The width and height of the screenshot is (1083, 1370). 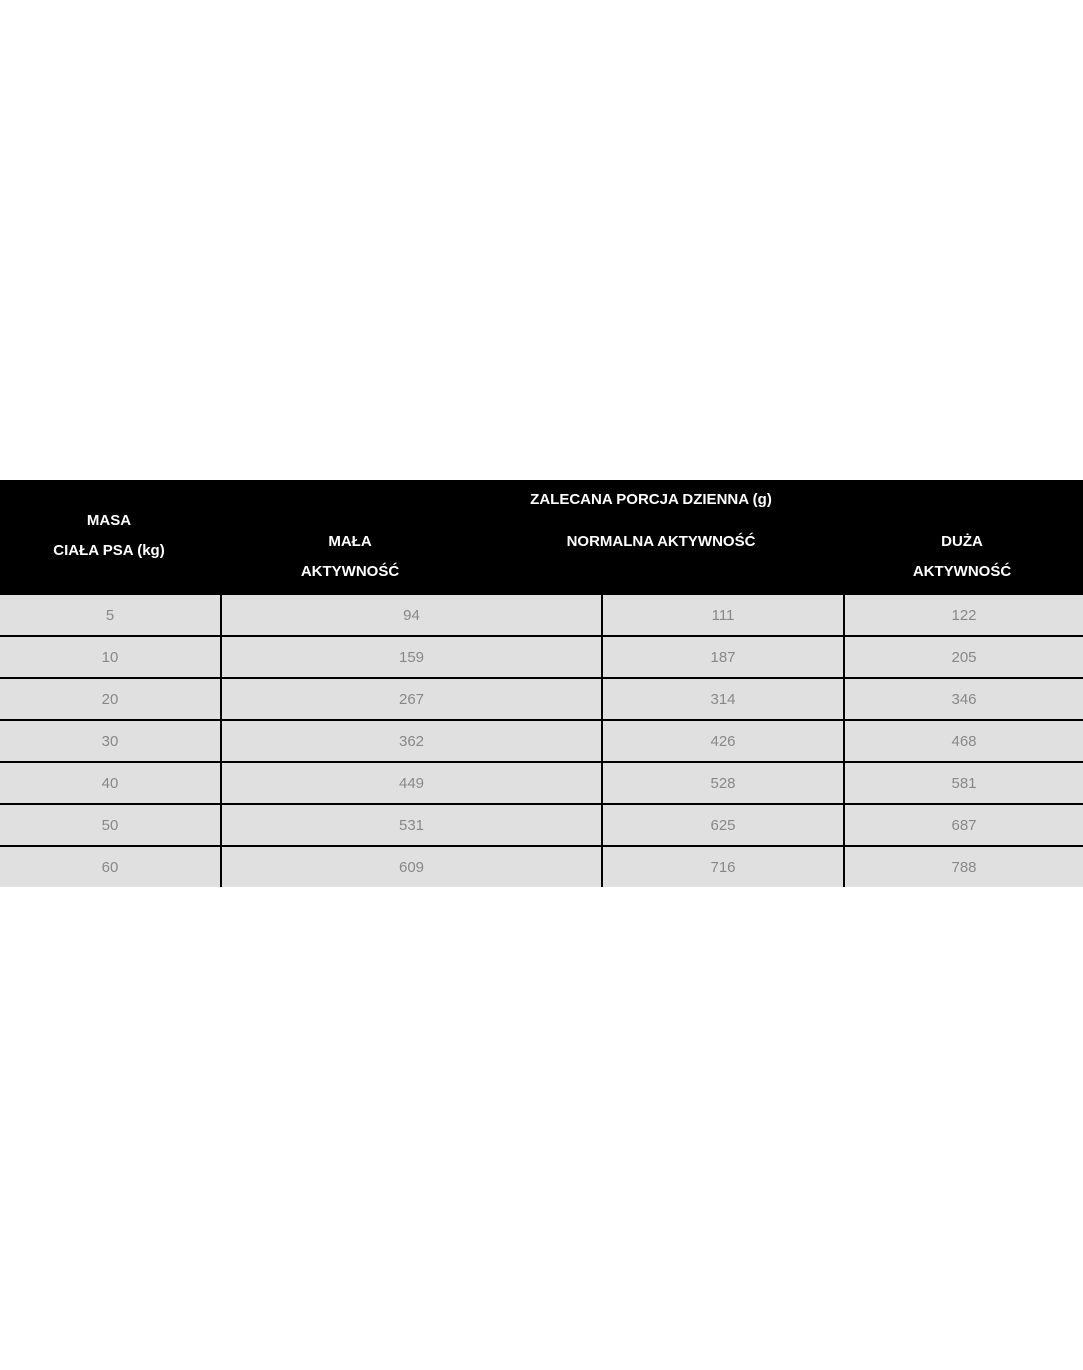 What do you see at coordinates (110, 741) in the screenshot?
I see `table-cell: 30` at bounding box center [110, 741].